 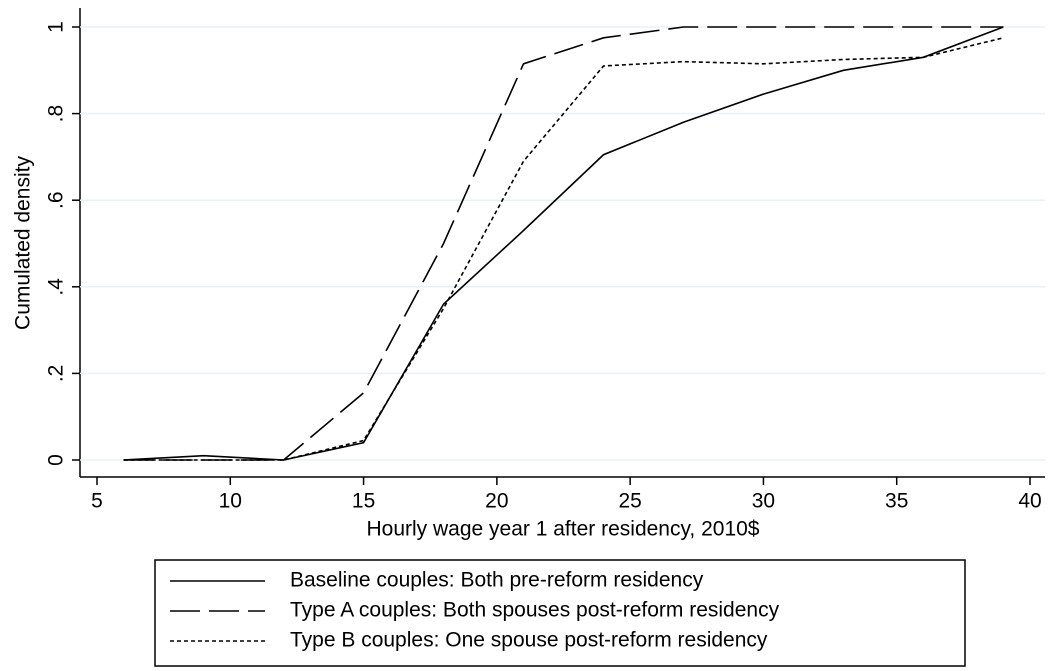 What do you see at coordinates (56, 287) in the screenshot?
I see `y-tick-label: .4` at bounding box center [56, 287].